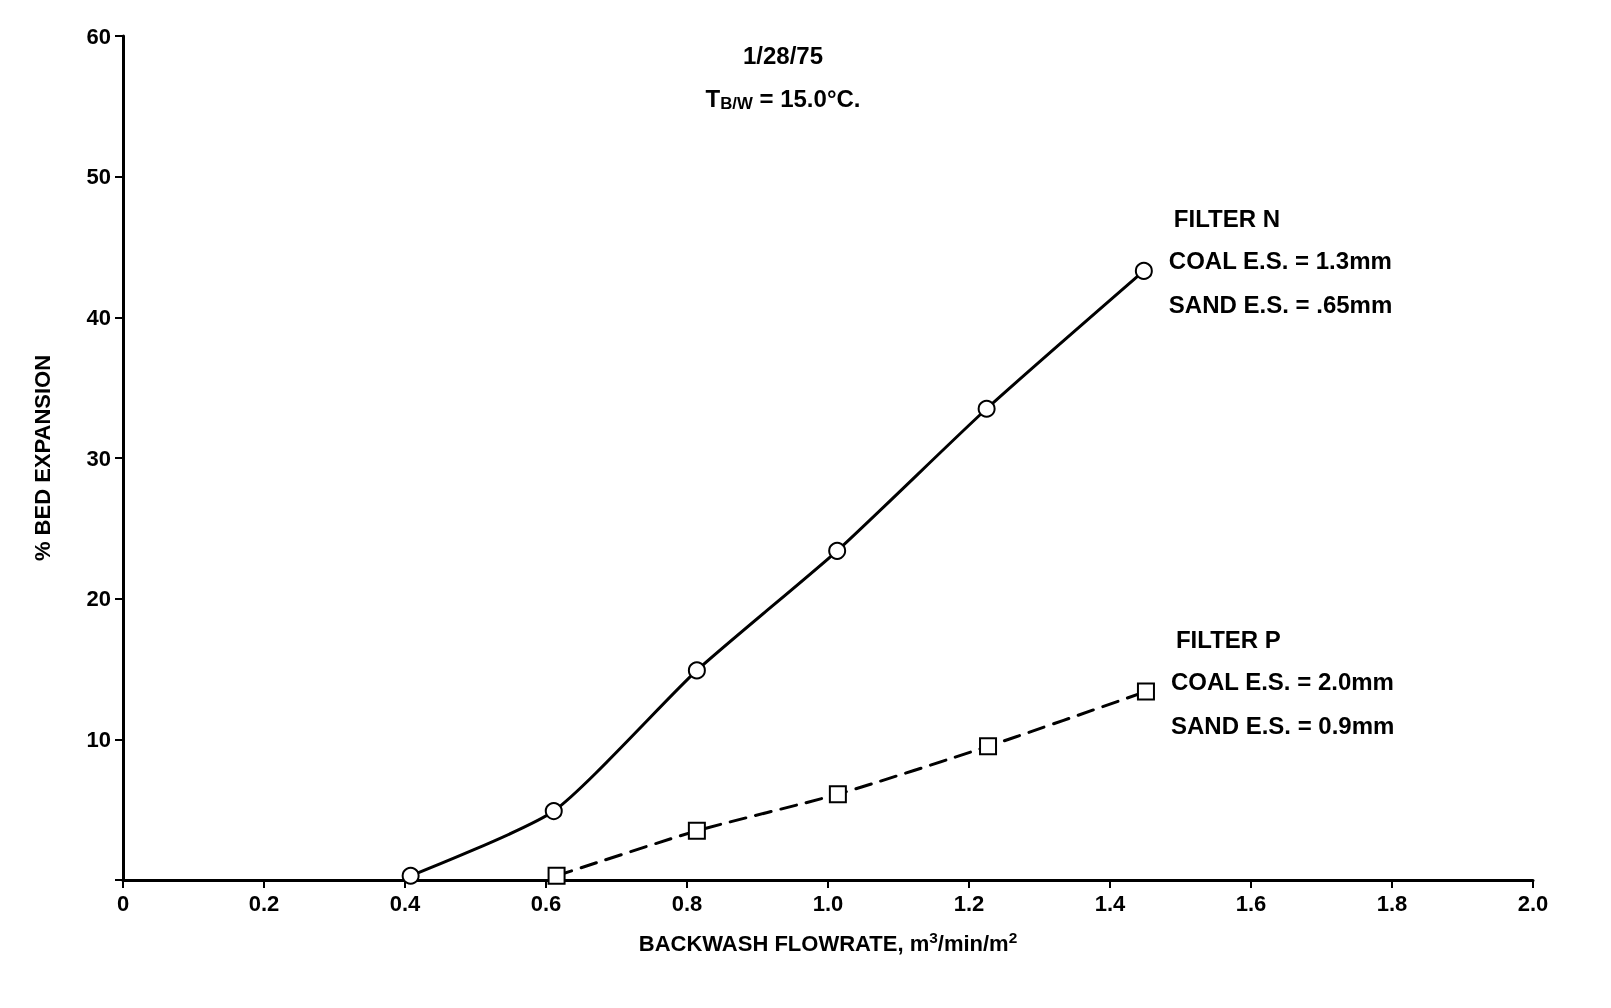  Describe the element at coordinates (783, 55) in the screenshot. I see `chart-title: 1/28/75` at that location.